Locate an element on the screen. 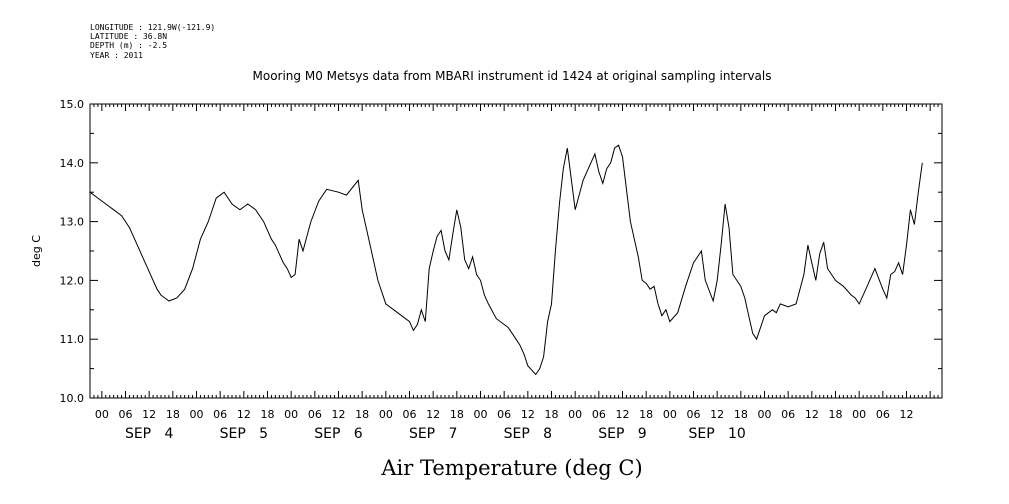  y-tick-label: 14.0 is located at coordinates (72, 163).